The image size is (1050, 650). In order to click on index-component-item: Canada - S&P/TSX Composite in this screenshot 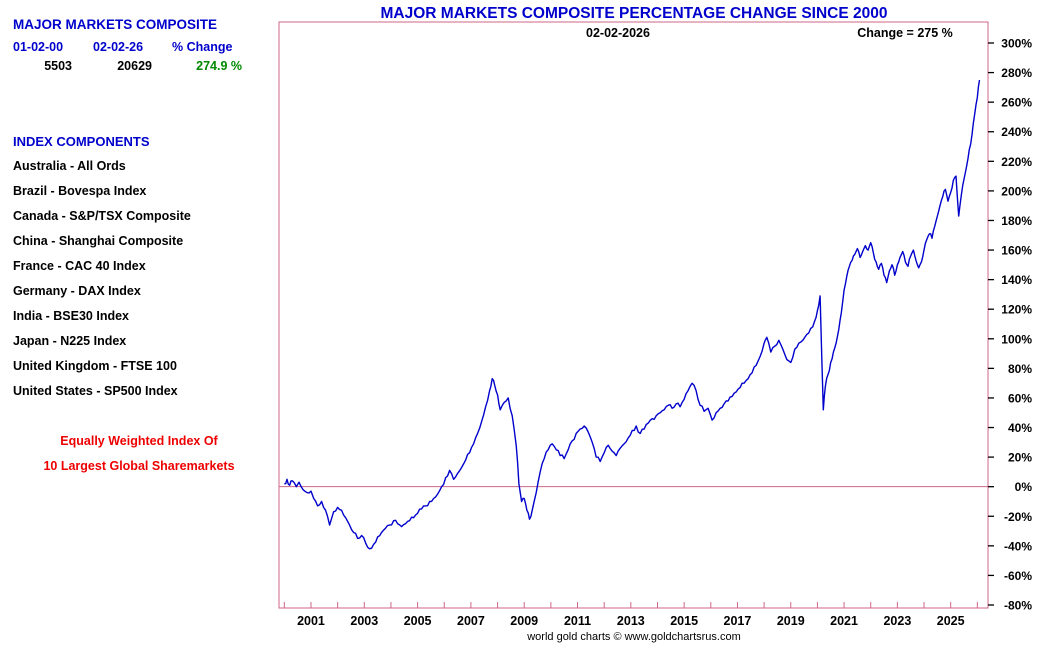, I will do `click(102, 216)`.